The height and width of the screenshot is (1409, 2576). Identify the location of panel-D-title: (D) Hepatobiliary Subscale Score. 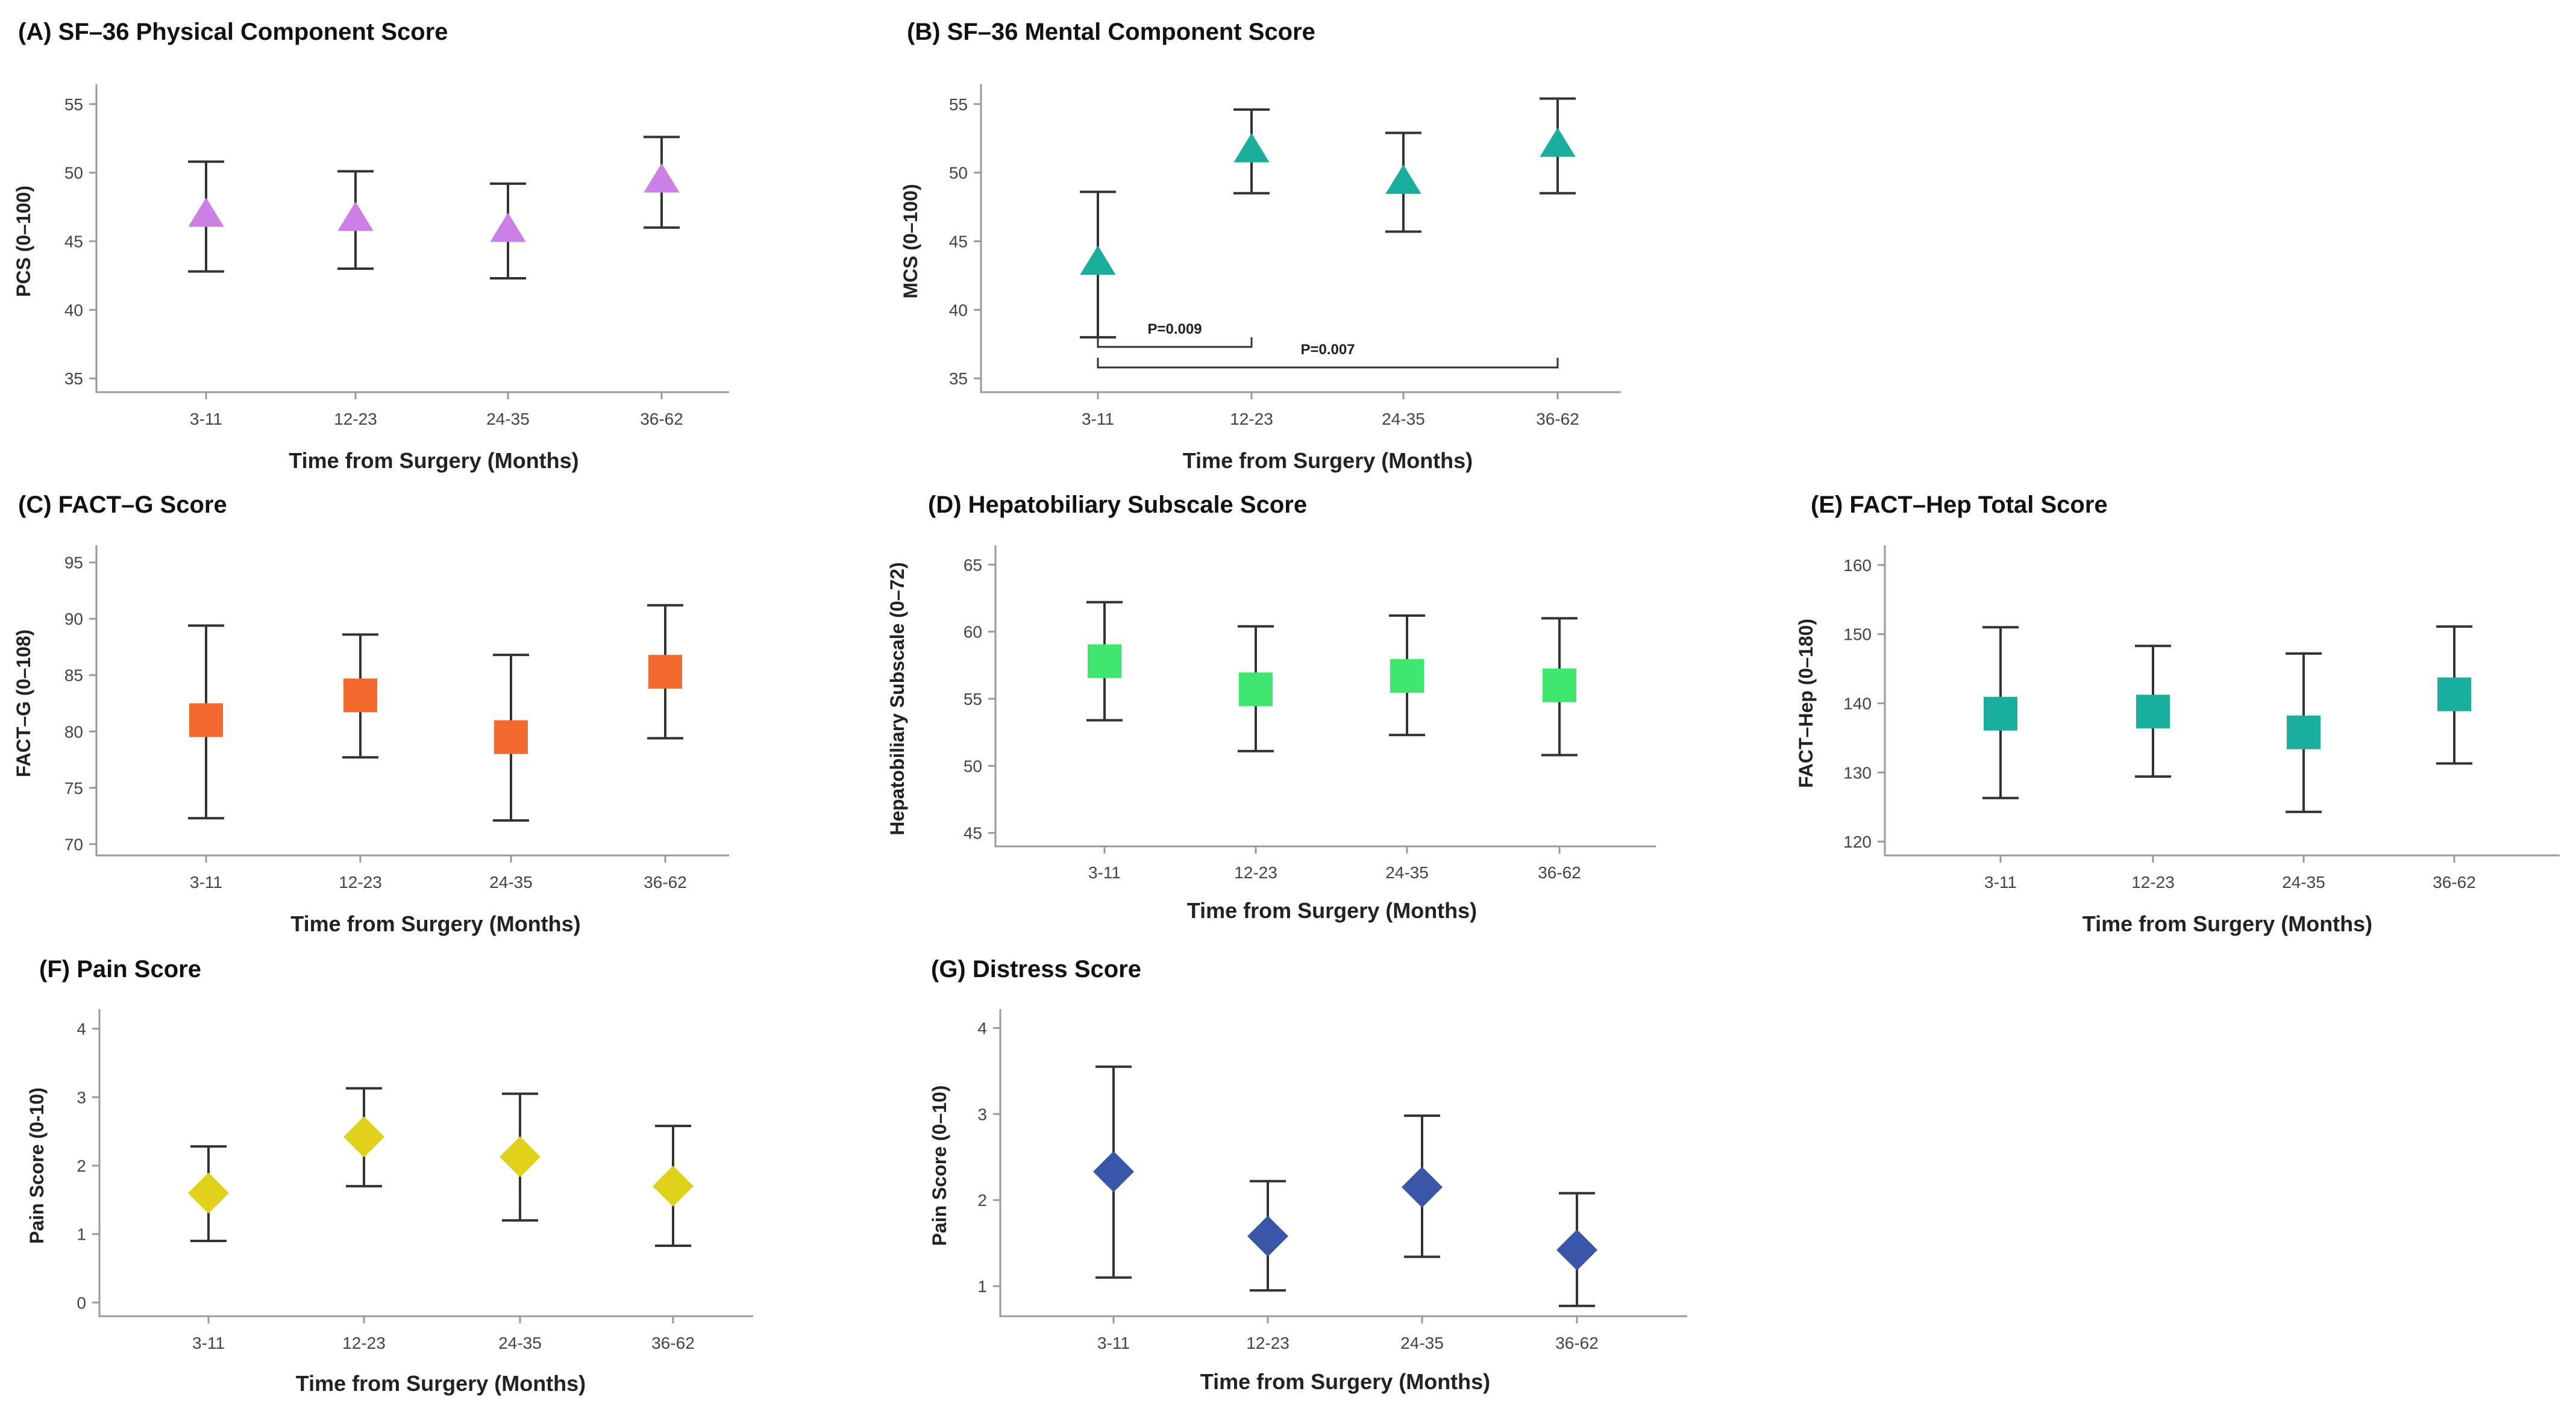
(1117, 505).